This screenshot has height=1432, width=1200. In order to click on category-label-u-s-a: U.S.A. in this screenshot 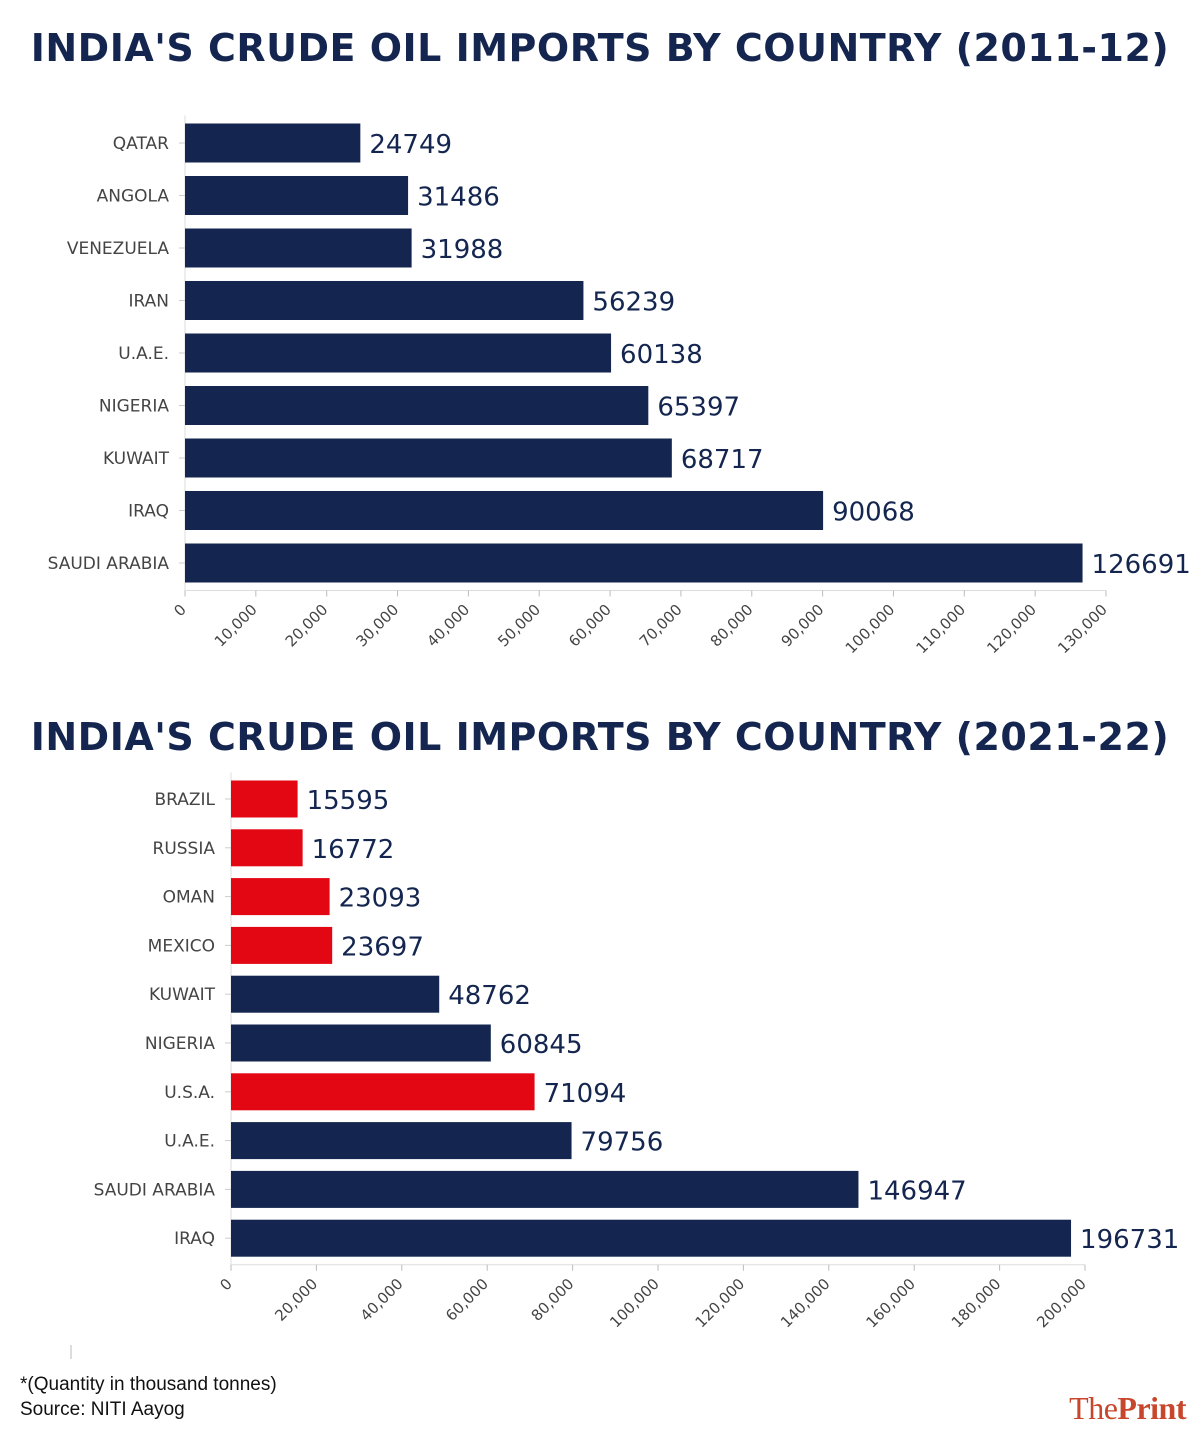, I will do `click(189, 1093)`.